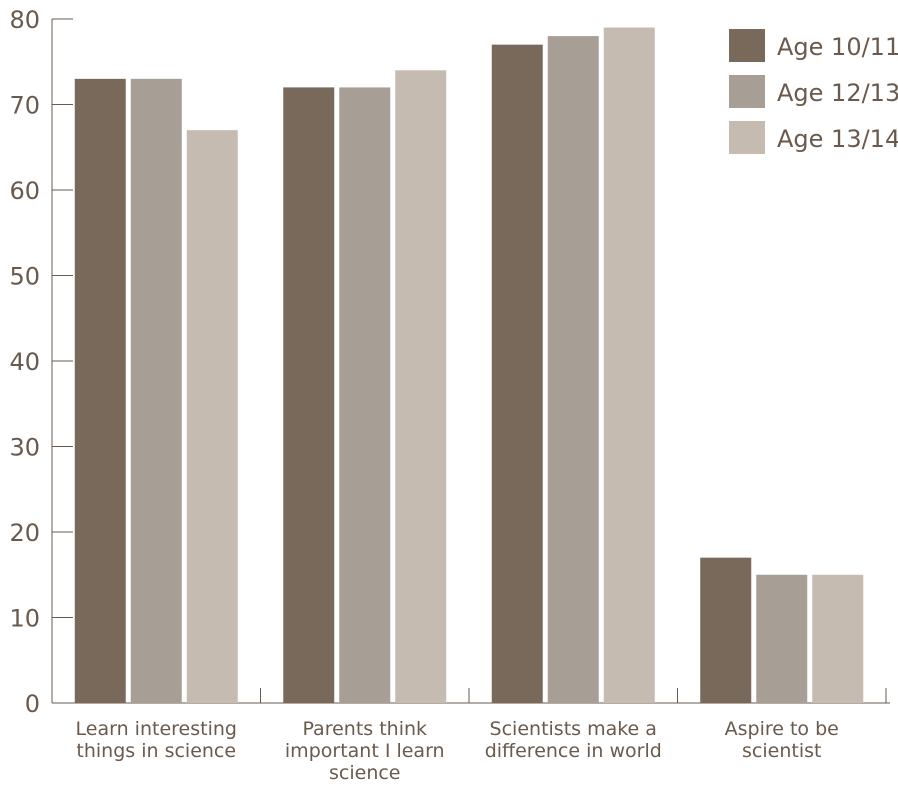  I want to click on category-label: Learn interesting, so click(156, 729).